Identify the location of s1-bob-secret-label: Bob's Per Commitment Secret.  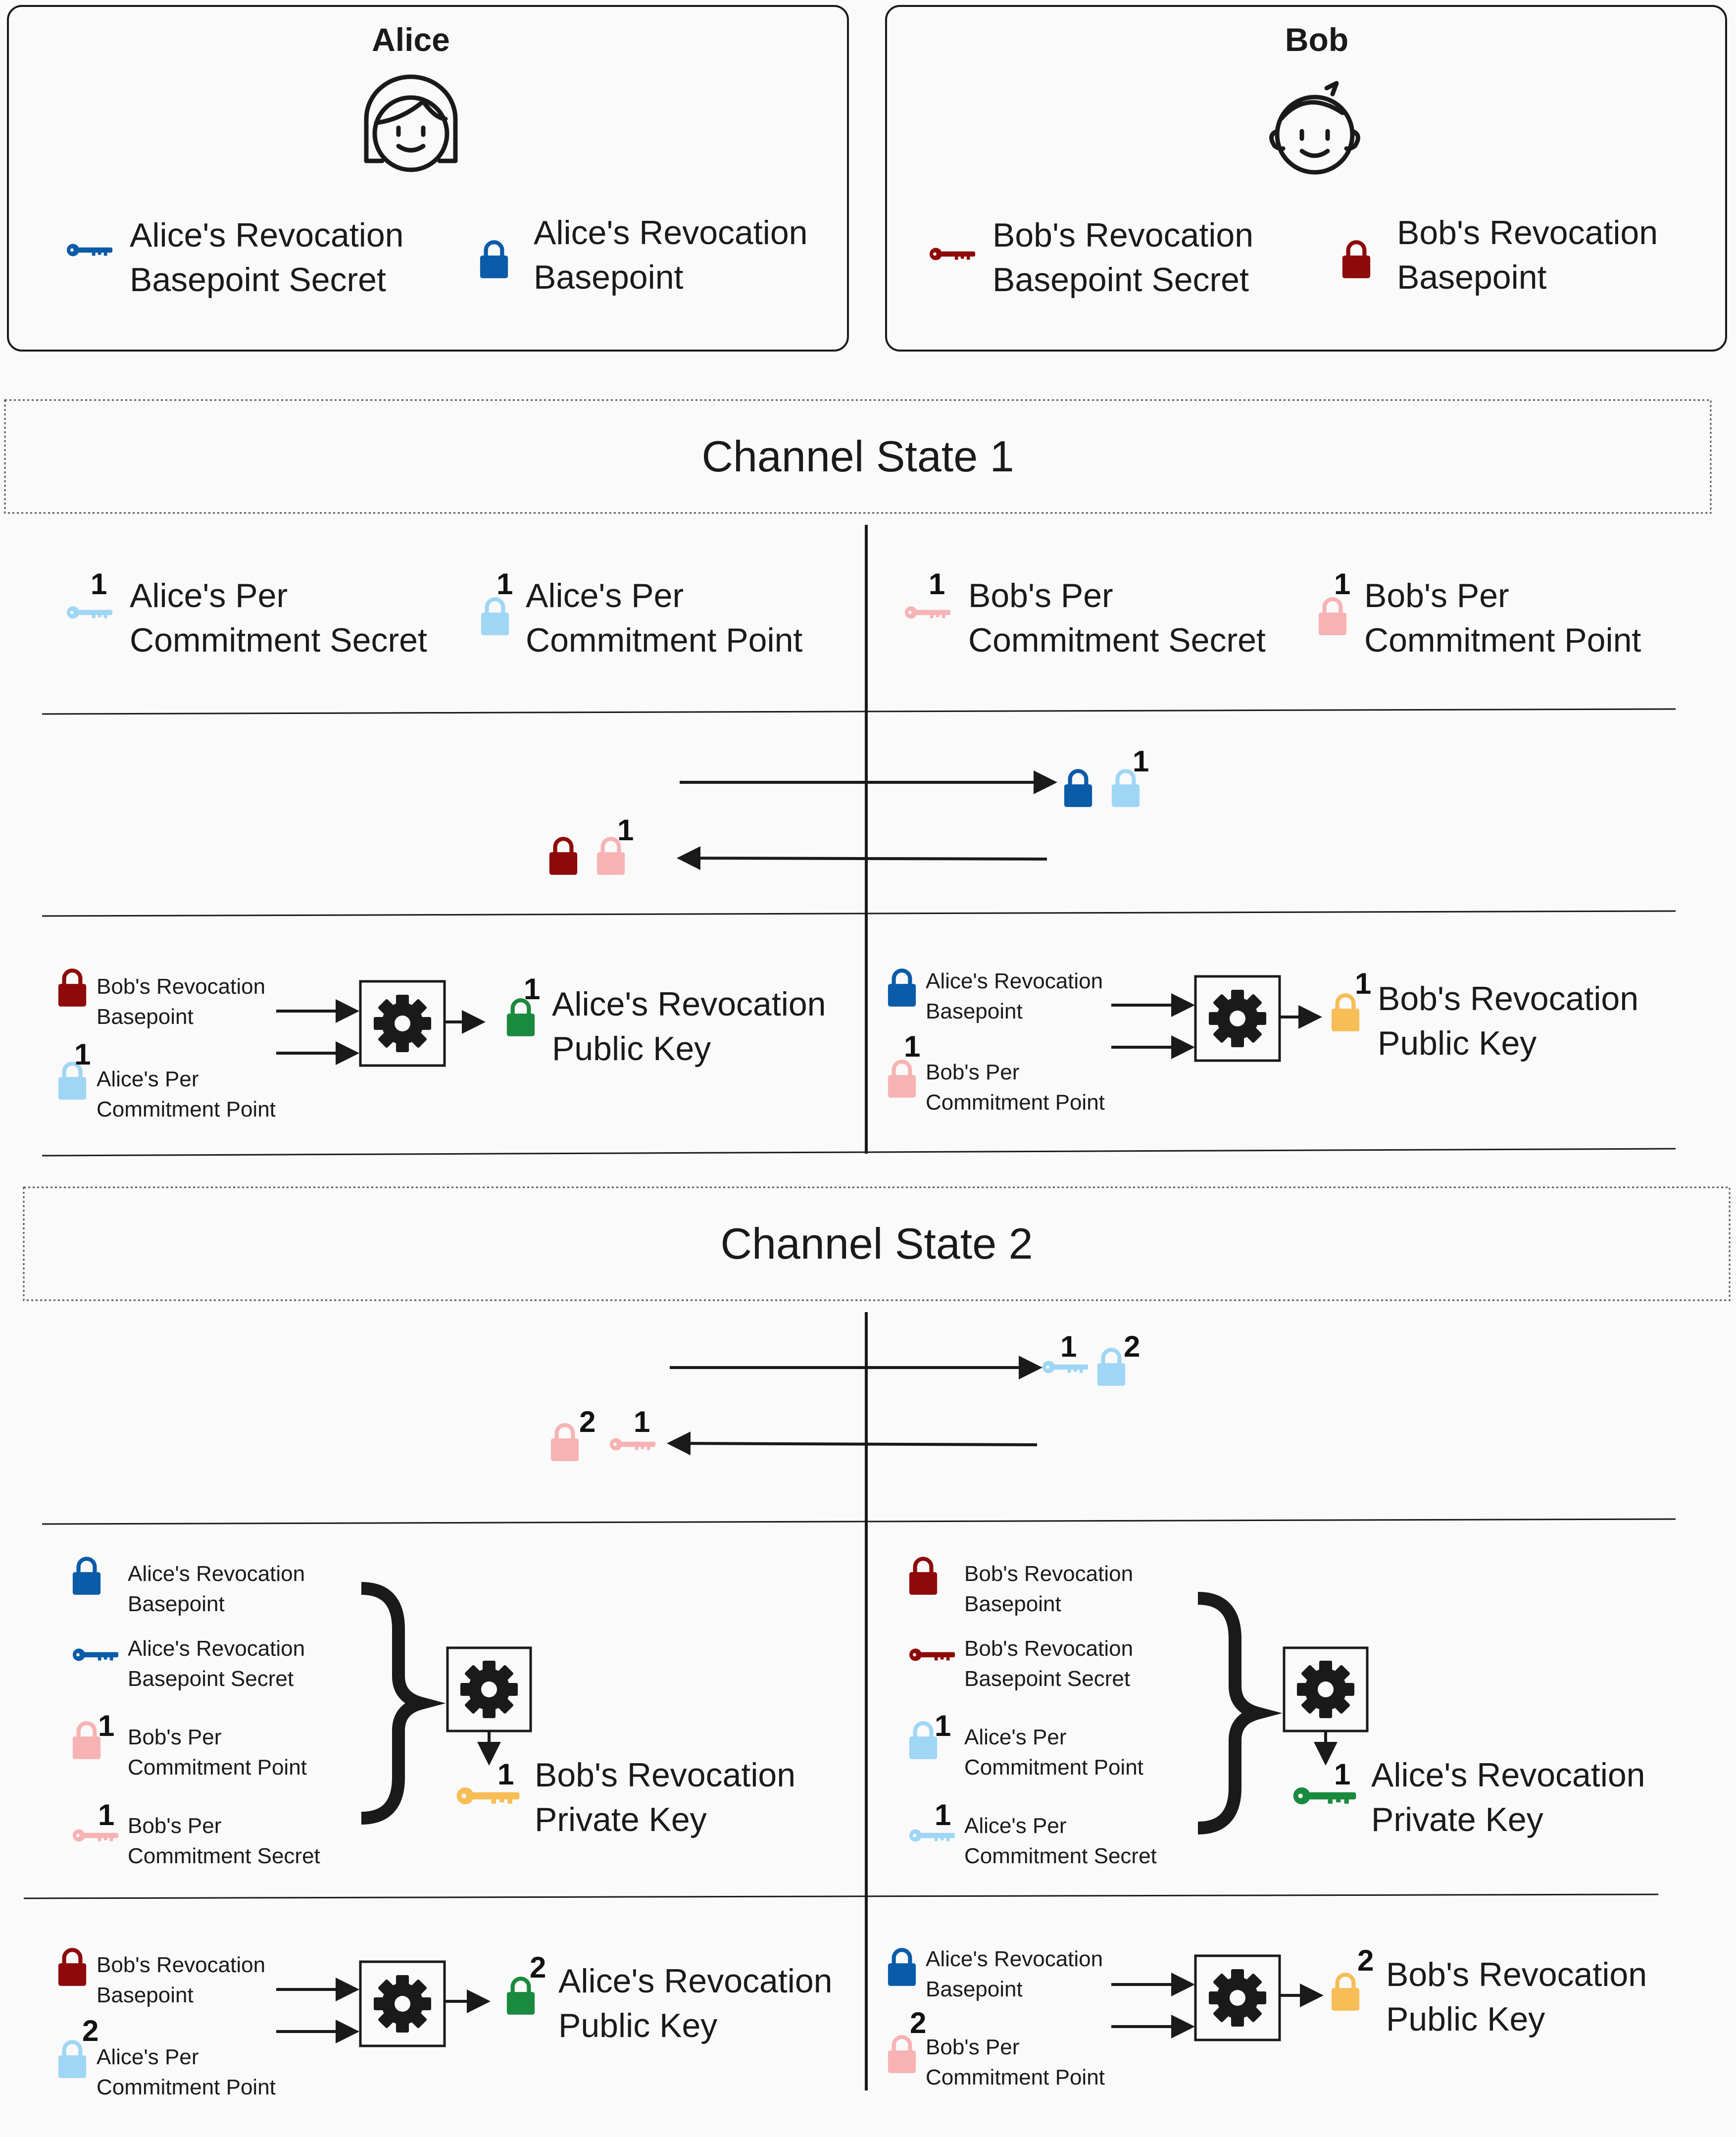
(1117, 618).